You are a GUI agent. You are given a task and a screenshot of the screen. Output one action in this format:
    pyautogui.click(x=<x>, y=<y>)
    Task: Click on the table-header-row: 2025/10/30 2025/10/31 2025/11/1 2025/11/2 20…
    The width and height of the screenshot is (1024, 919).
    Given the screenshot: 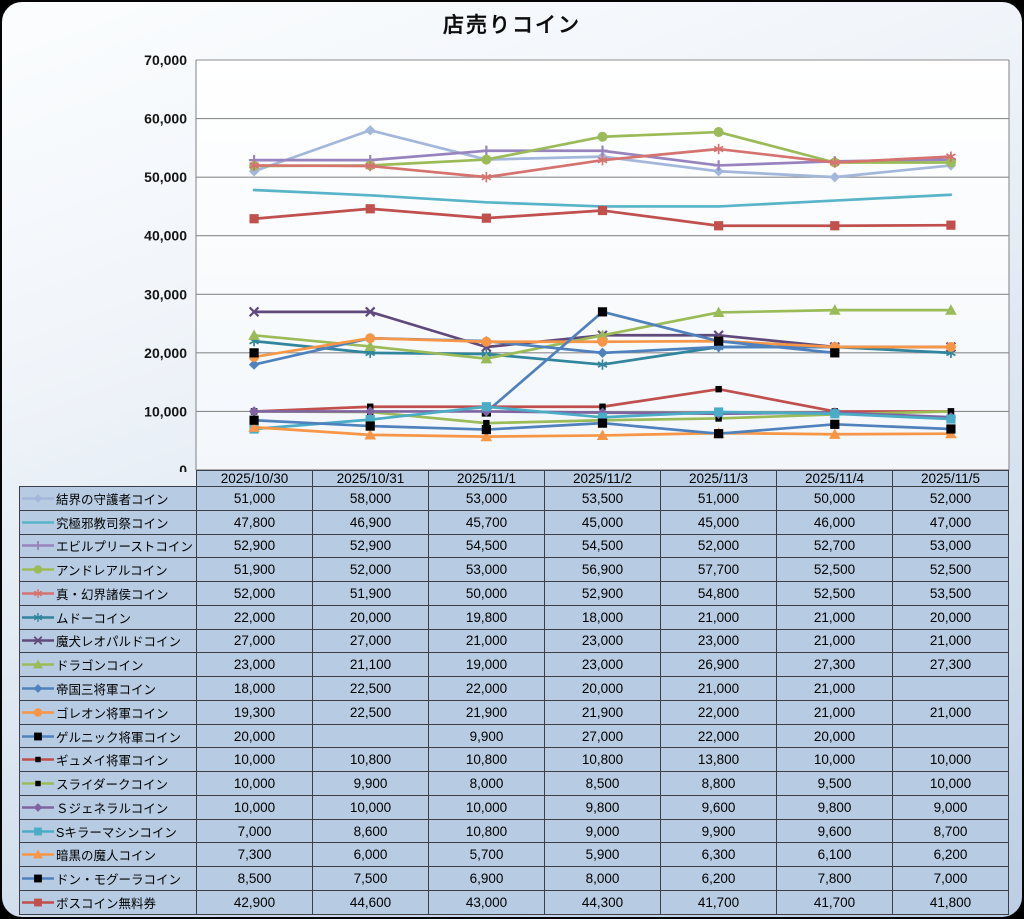 What is the action you would take?
    pyautogui.click(x=514, y=478)
    